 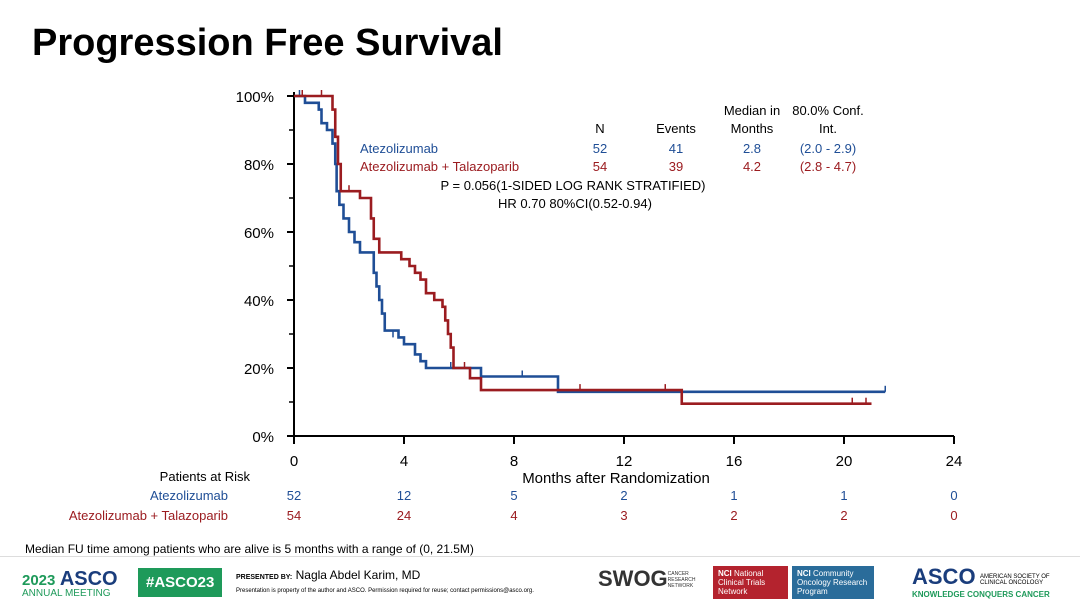 What do you see at coordinates (676, 128) in the screenshot?
I see `summary-header-events: Events` at bounding box center [676, 128].